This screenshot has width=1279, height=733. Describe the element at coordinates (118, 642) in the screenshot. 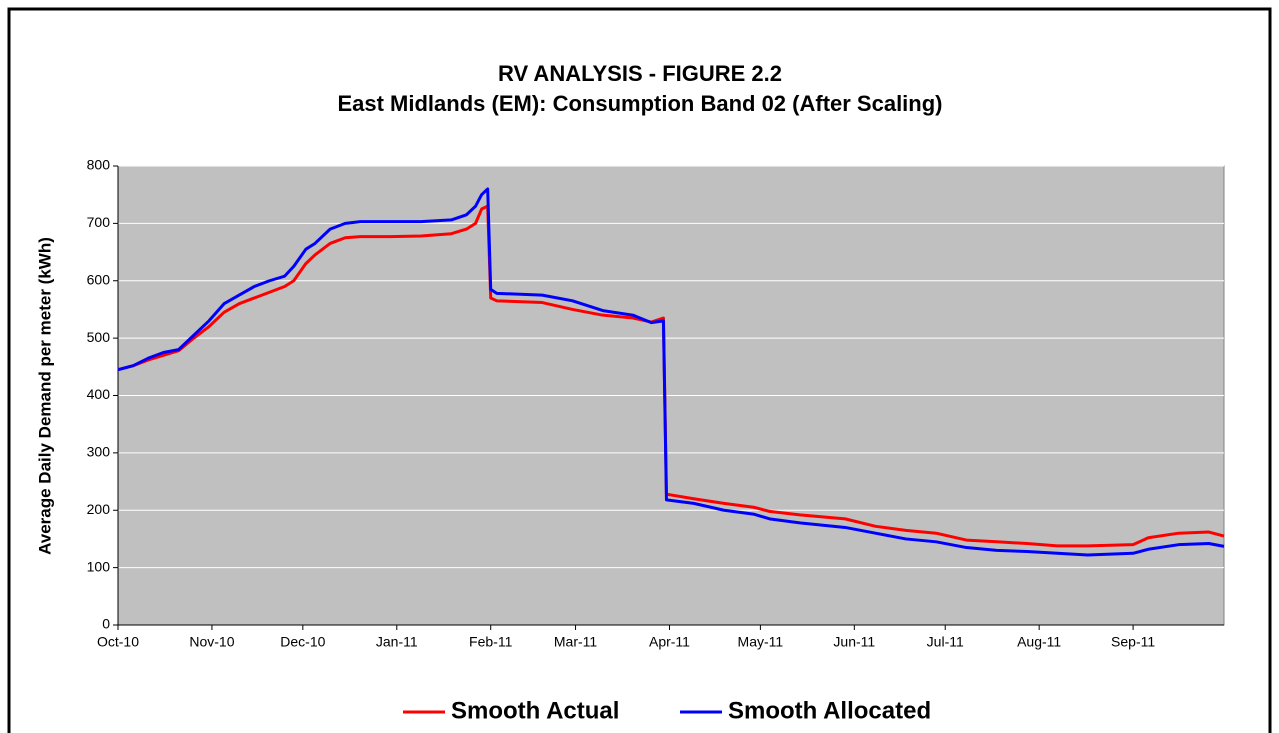

I see `x-tick-label: Oct-10` at that location.